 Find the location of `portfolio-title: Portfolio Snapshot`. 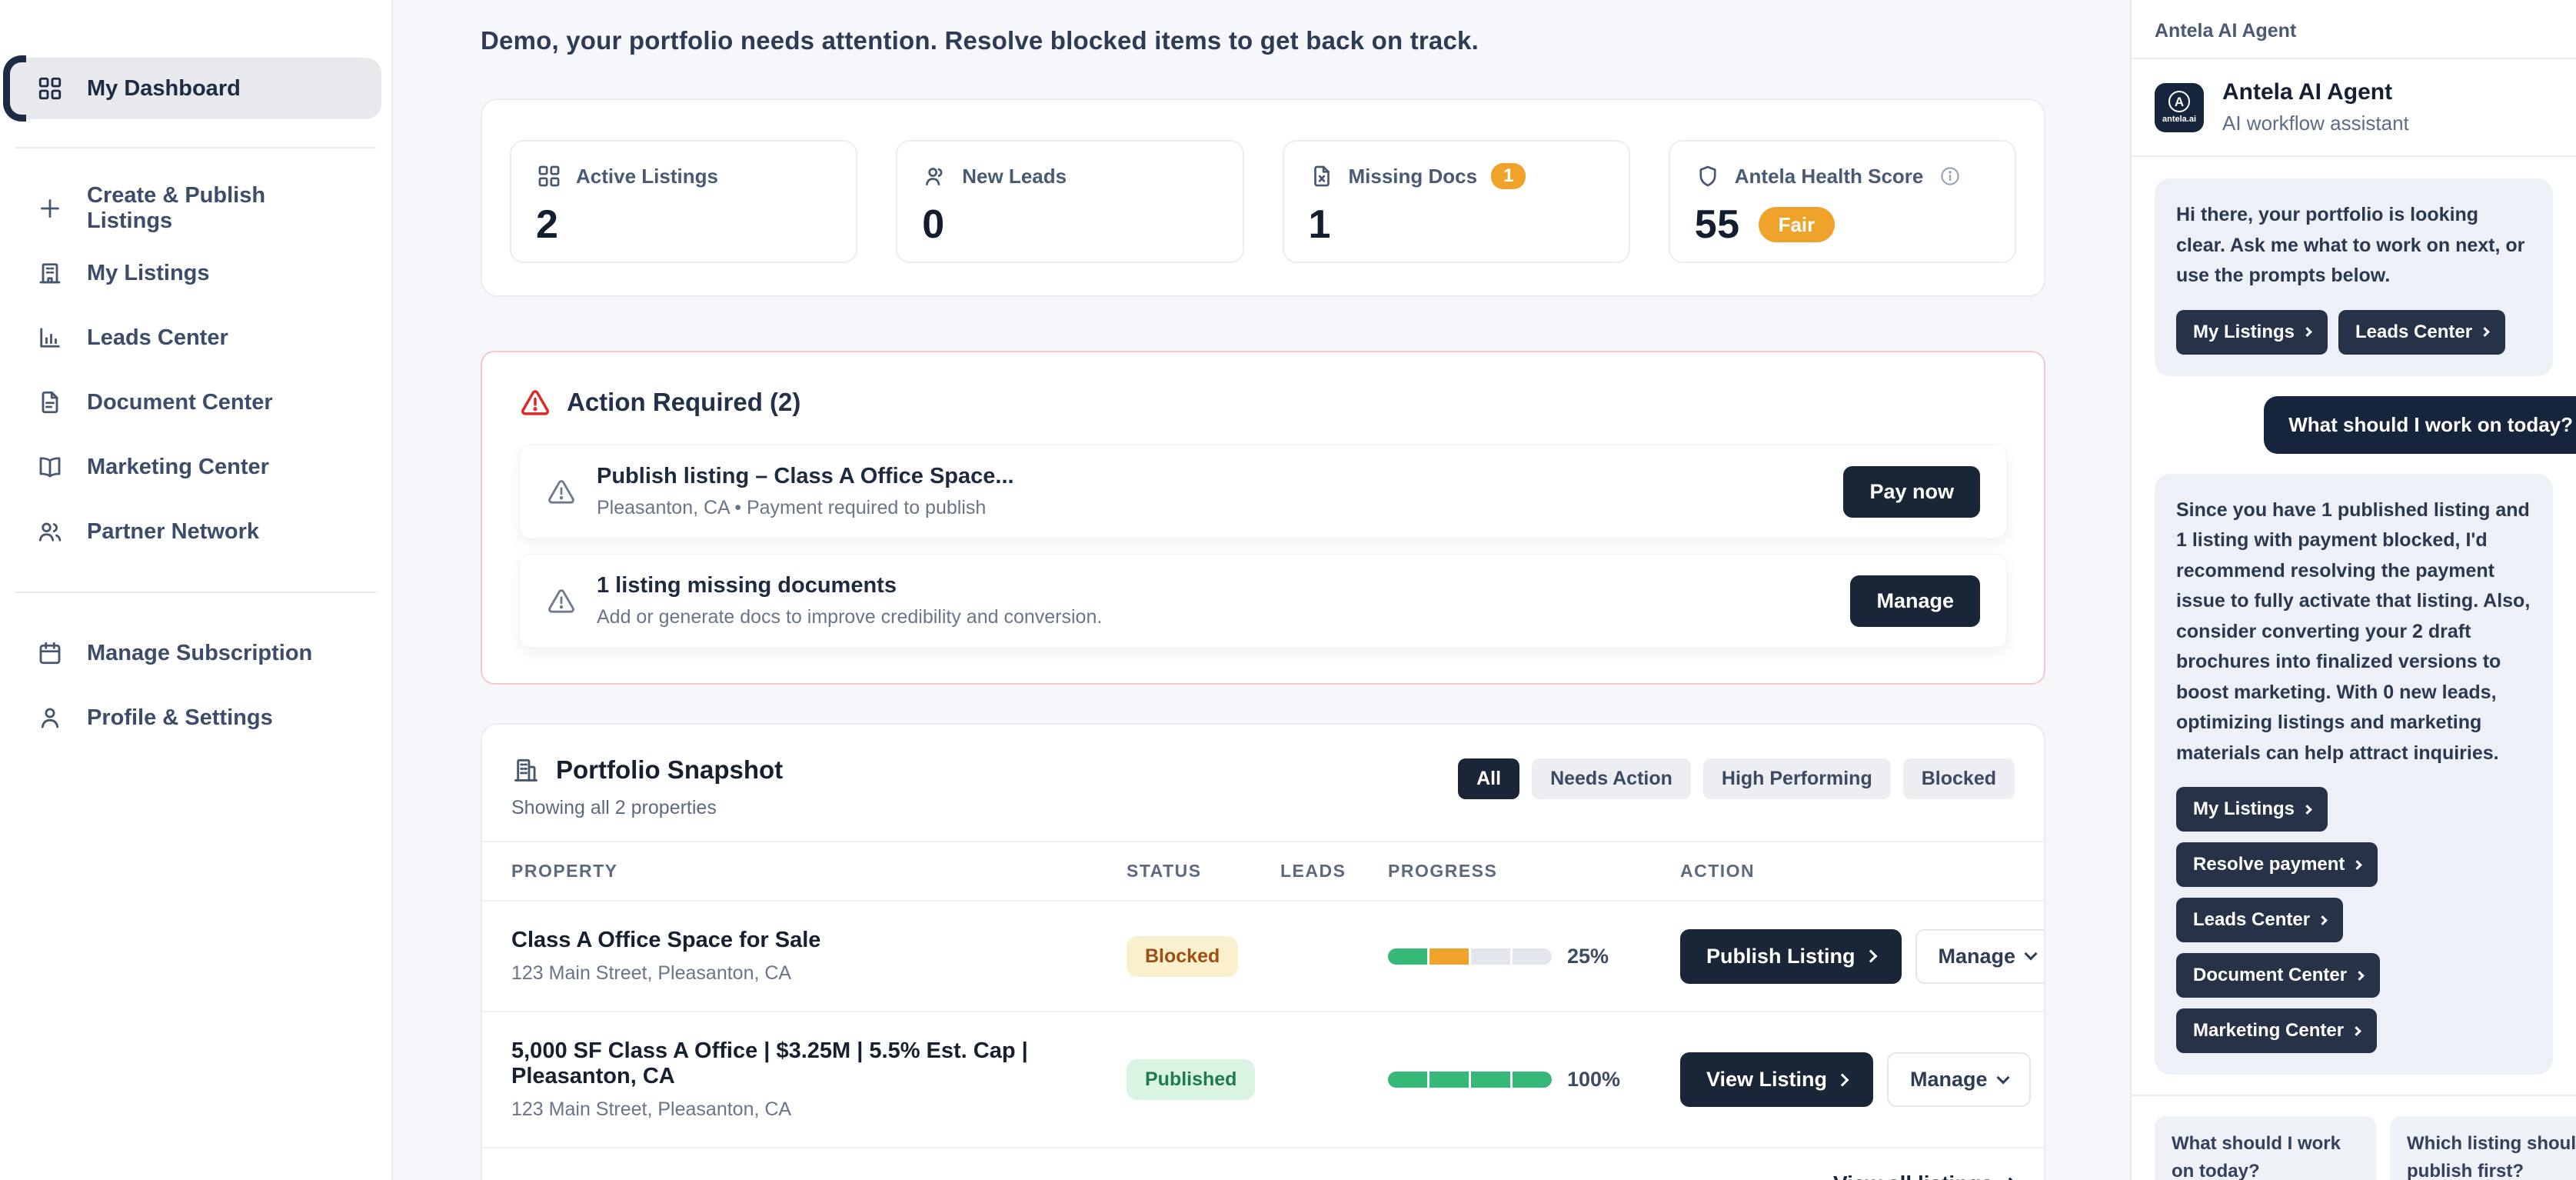

portfolio-title: Portfolio Snapshot is located at coordinates (670, 770).